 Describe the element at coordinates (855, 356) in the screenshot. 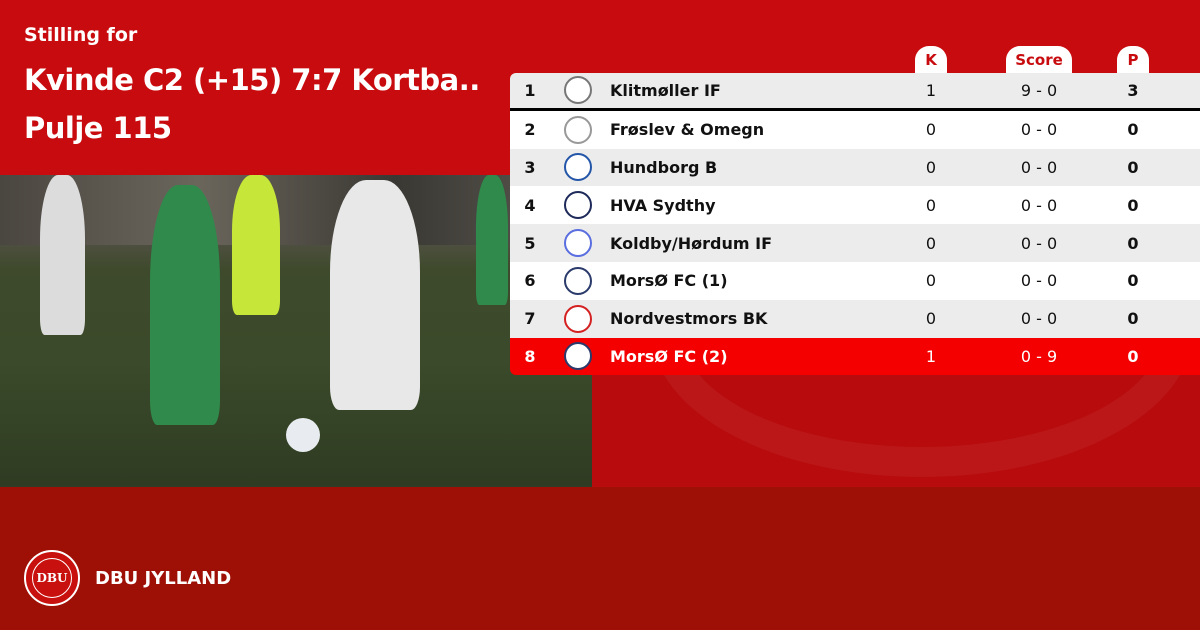

I see `table-row: 8 MorsØ FC (2) 1 0 - 9 0` at that location.